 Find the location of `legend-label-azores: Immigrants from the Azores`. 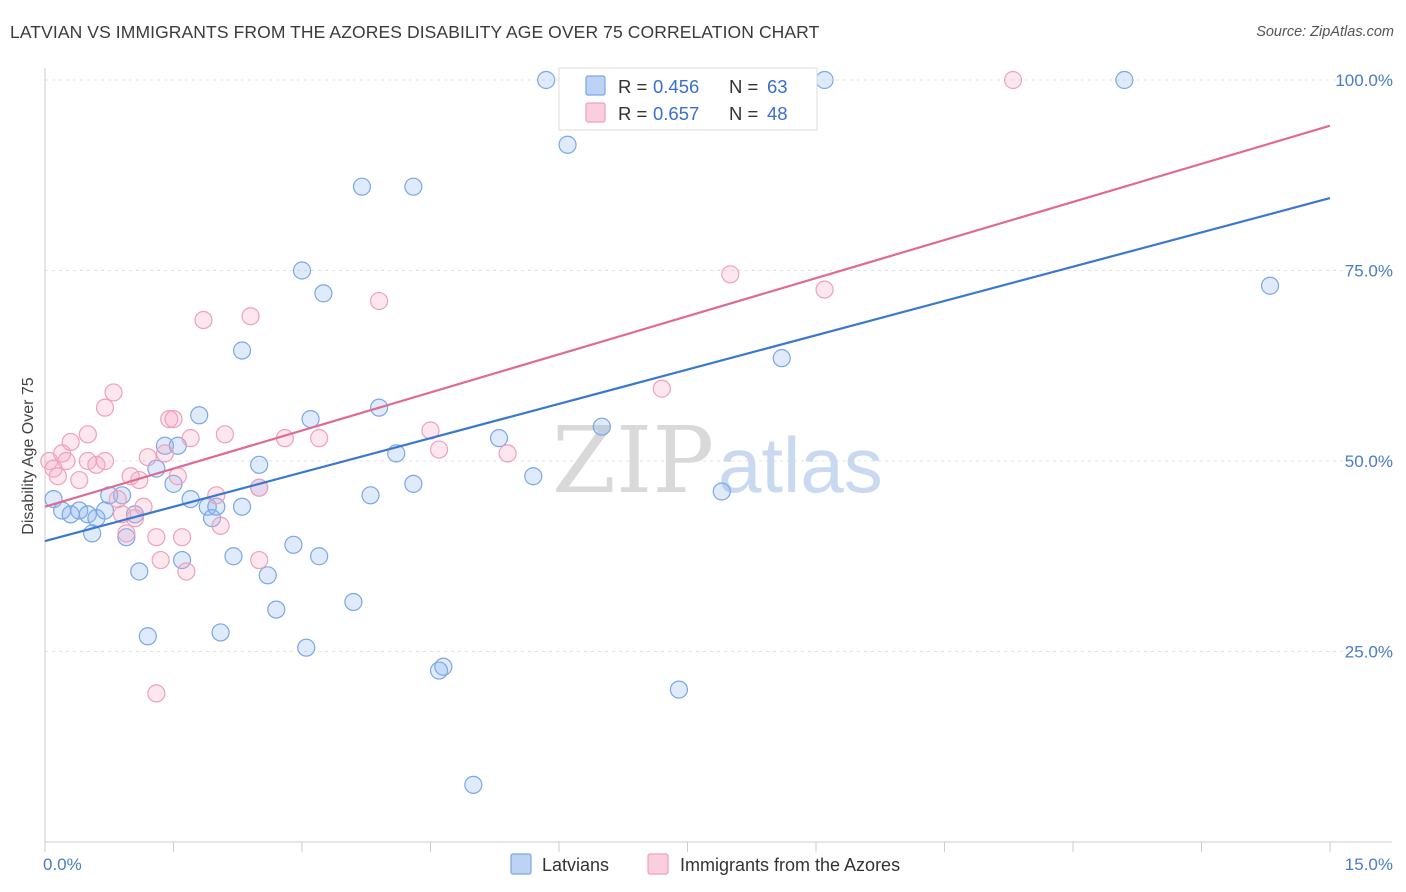

legend-label-azores: Immigrants from the Azores is located at coordinates (790, 865).